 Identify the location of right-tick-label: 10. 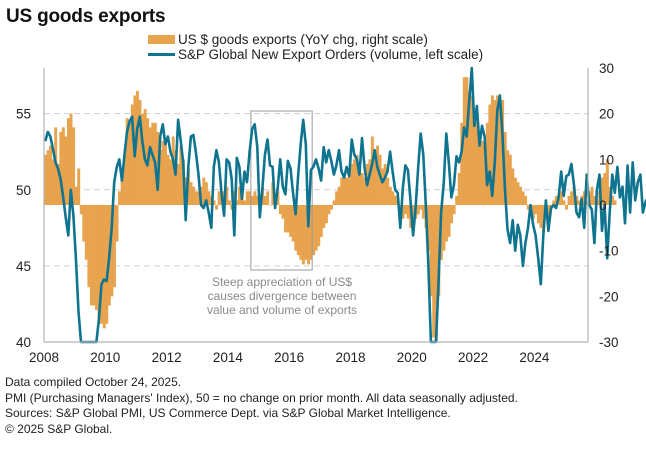
(606, 159).